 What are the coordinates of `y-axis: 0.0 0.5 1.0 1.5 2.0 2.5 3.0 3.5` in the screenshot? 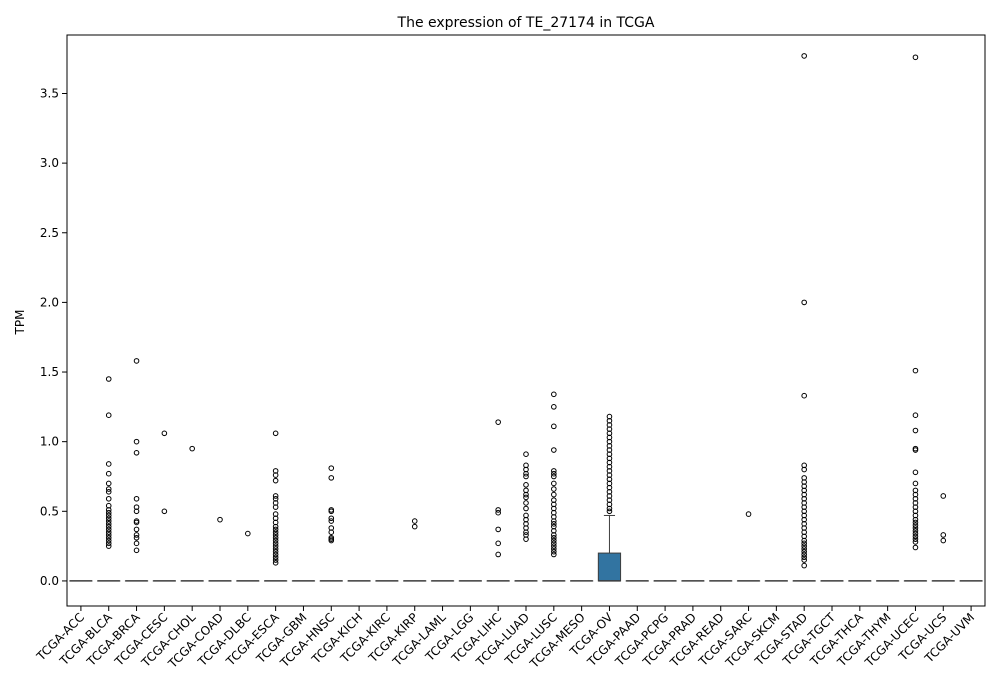 It's located at (53, 337).